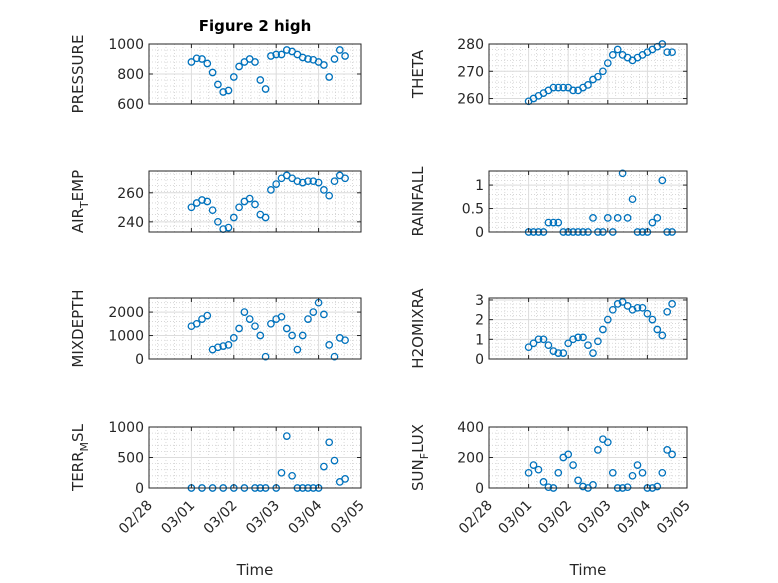  What do you see at coordinates (634, 517) in the screenshot?
I see `x-tick-label: 03/04` at bounding box center [634, 517].